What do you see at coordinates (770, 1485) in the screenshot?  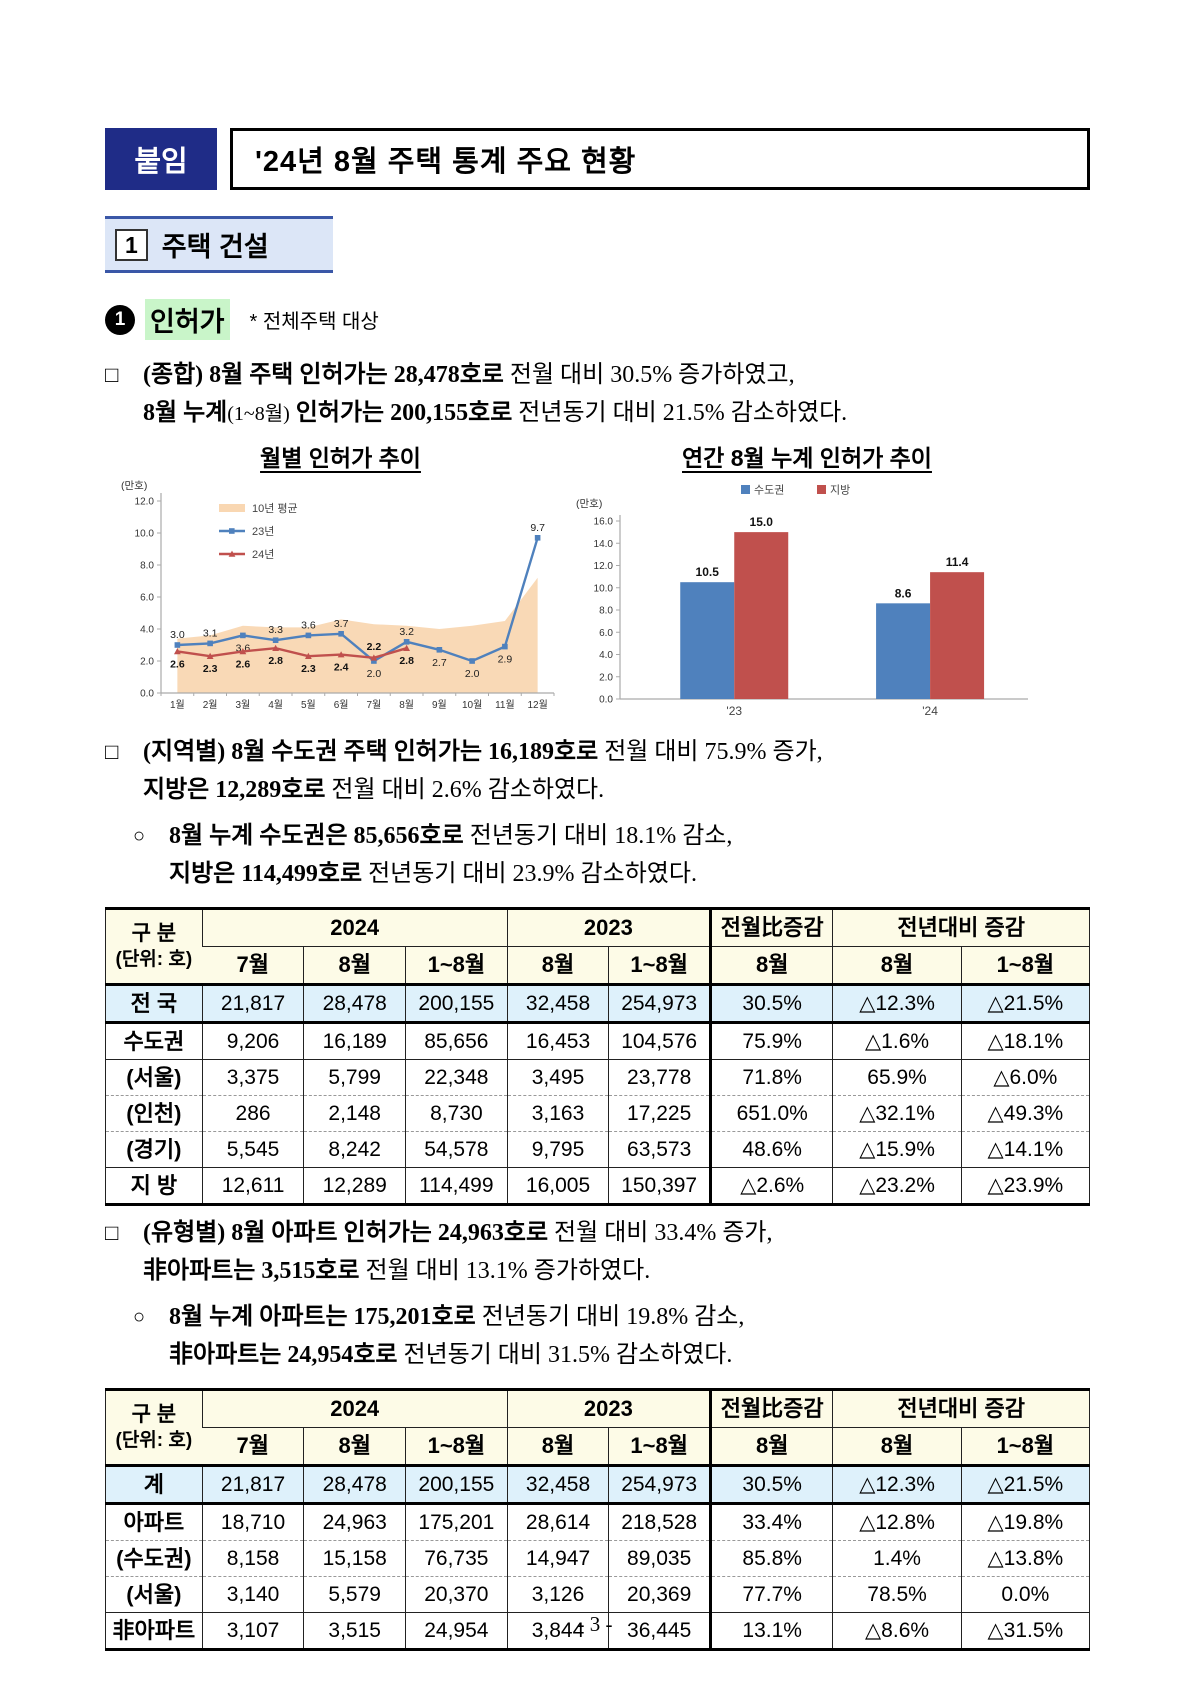 I see `data-cell: 30.5%` at bounding box center [770, 1485].